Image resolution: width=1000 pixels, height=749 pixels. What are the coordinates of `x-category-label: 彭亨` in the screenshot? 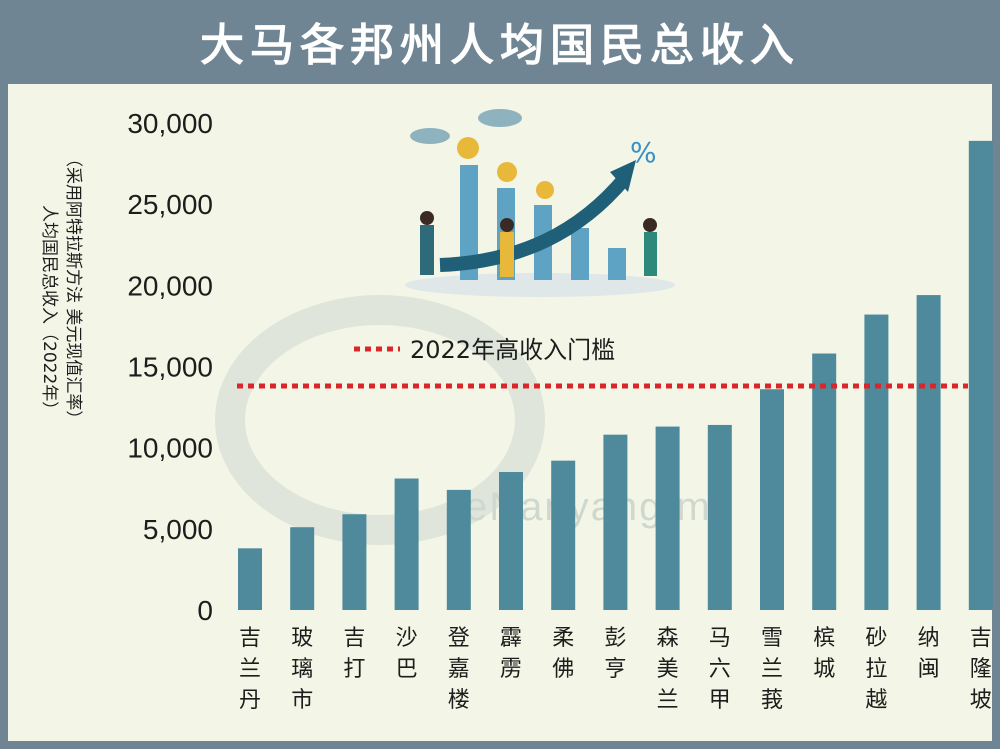 It's located at (615, 654).